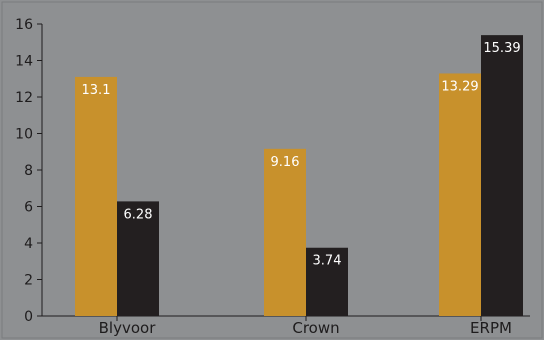 Image resolution: width=544 pixels, height=340 pixels. Describe the element at coordinates (285, 162) in the screenshot. I see `data-label: 9.16` at that location.